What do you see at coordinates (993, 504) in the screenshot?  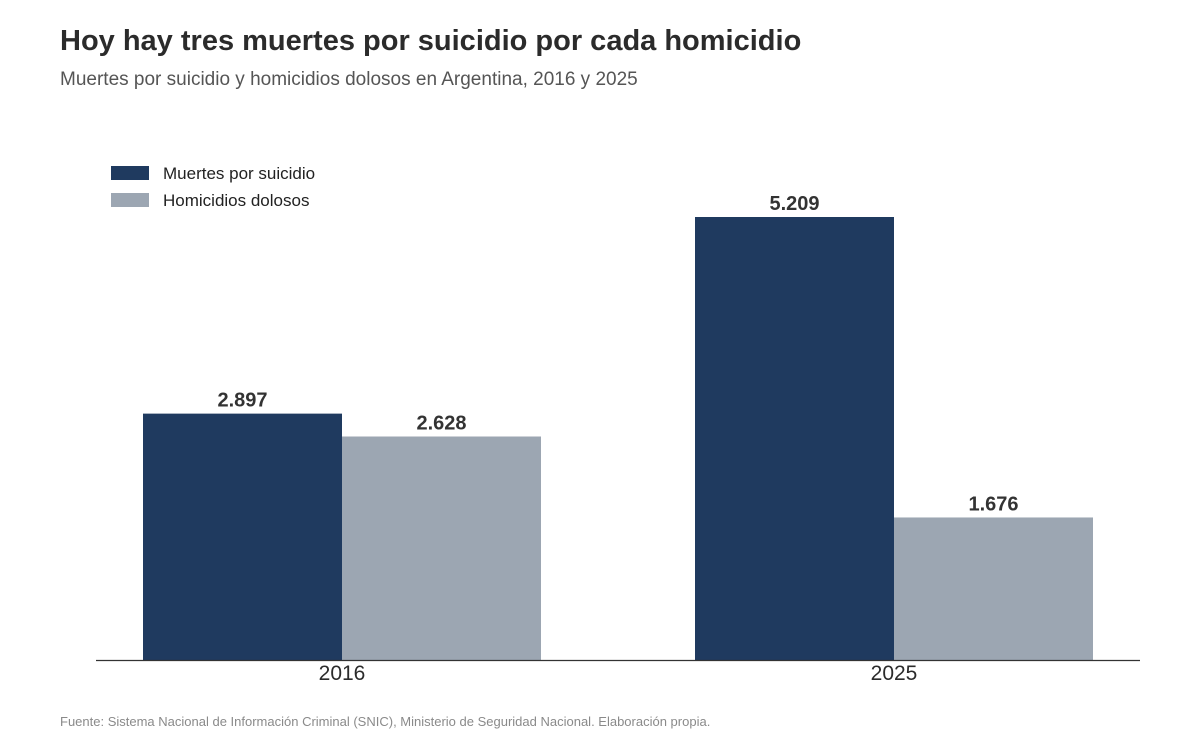 I see `data-label-2025-homicidios: 1.676` at bounding box center [993, 504].